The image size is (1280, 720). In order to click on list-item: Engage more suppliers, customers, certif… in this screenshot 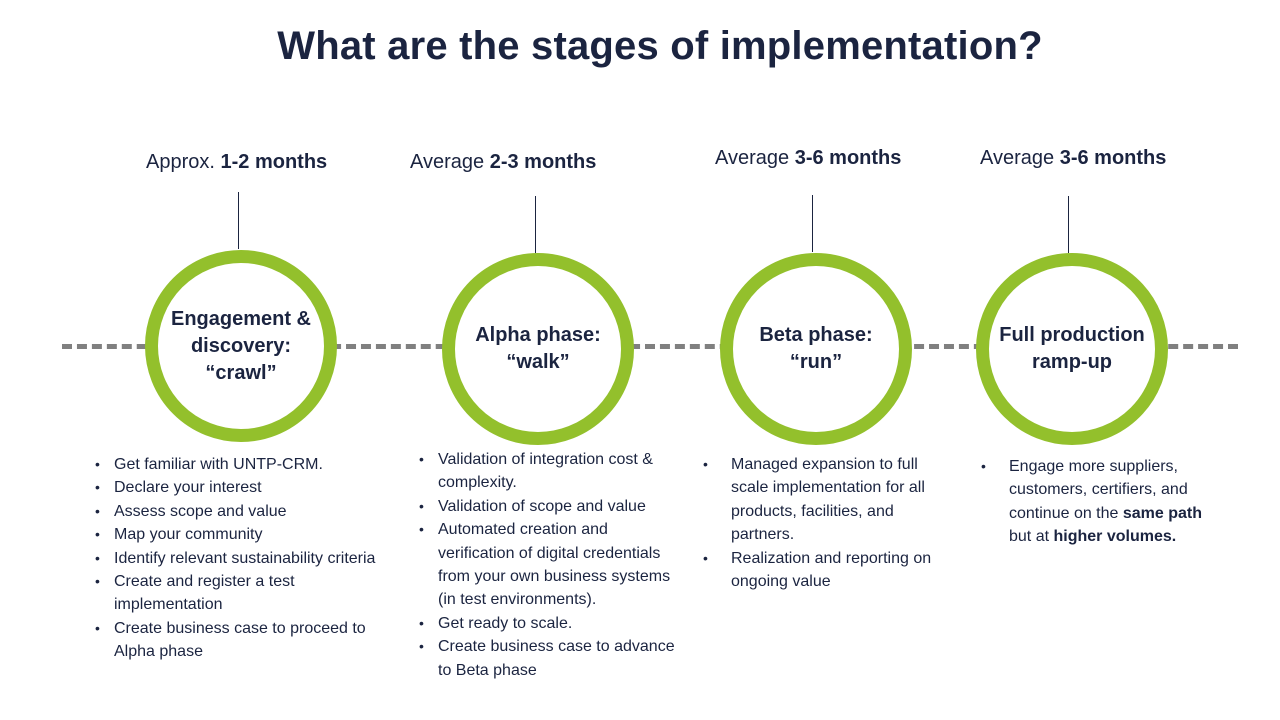, I will do `click(1102, 502)`.